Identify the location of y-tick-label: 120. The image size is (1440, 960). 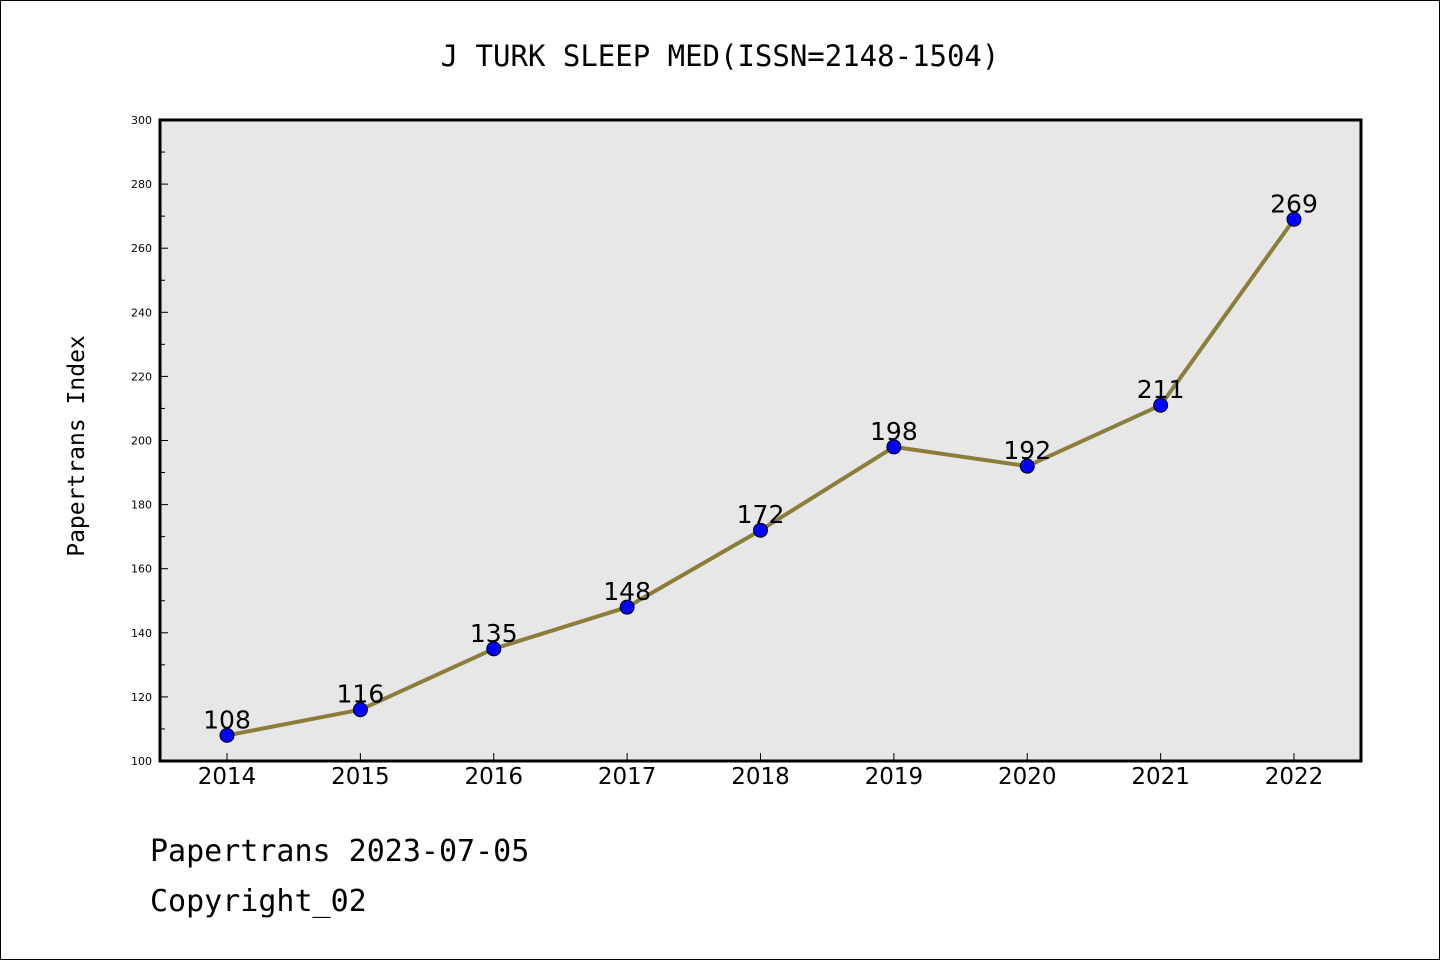
(141, 697).